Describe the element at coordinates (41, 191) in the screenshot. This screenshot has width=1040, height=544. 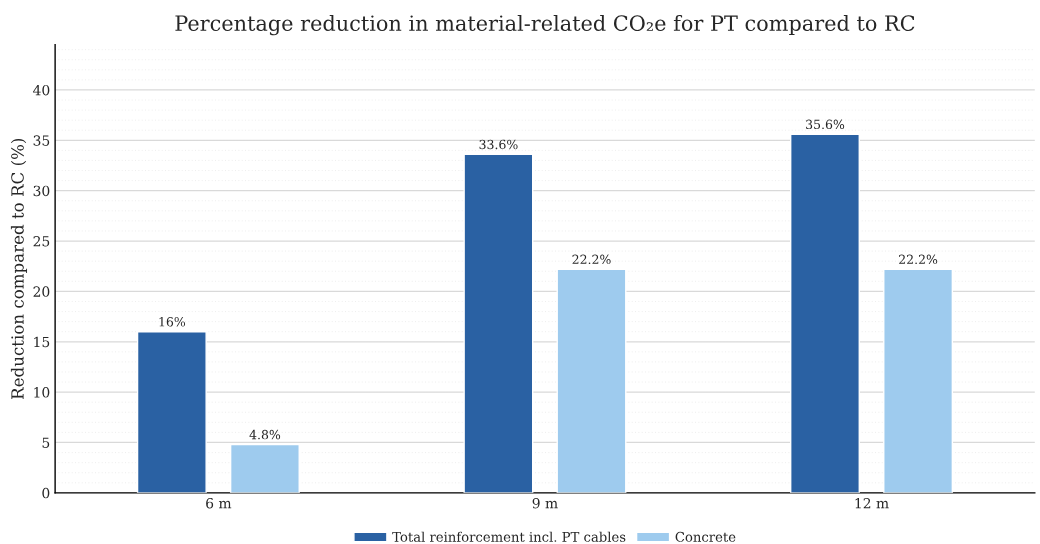
I see `y-tick-label: 30` at that location.